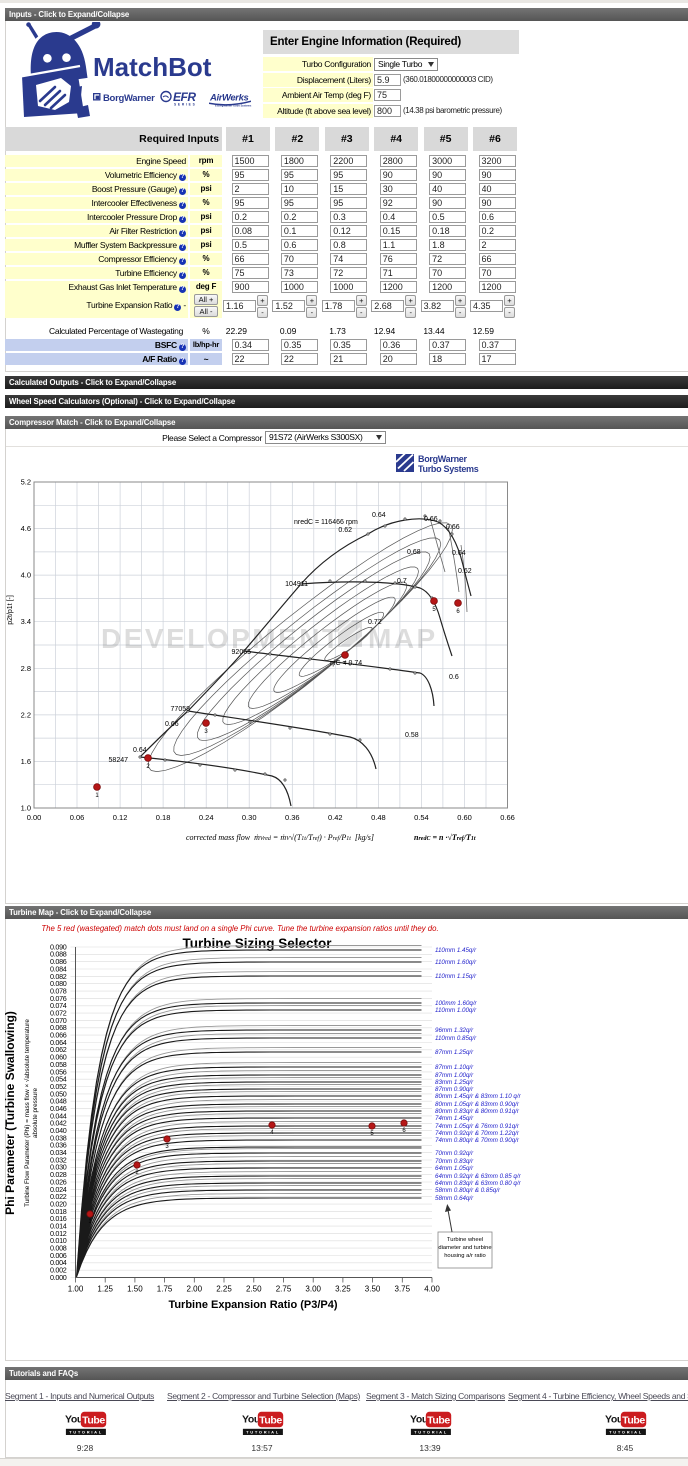 This screenshot has height=1466, width=688. I want to click on svg-text: nredC = 116466 rpm, so click(326, 522).